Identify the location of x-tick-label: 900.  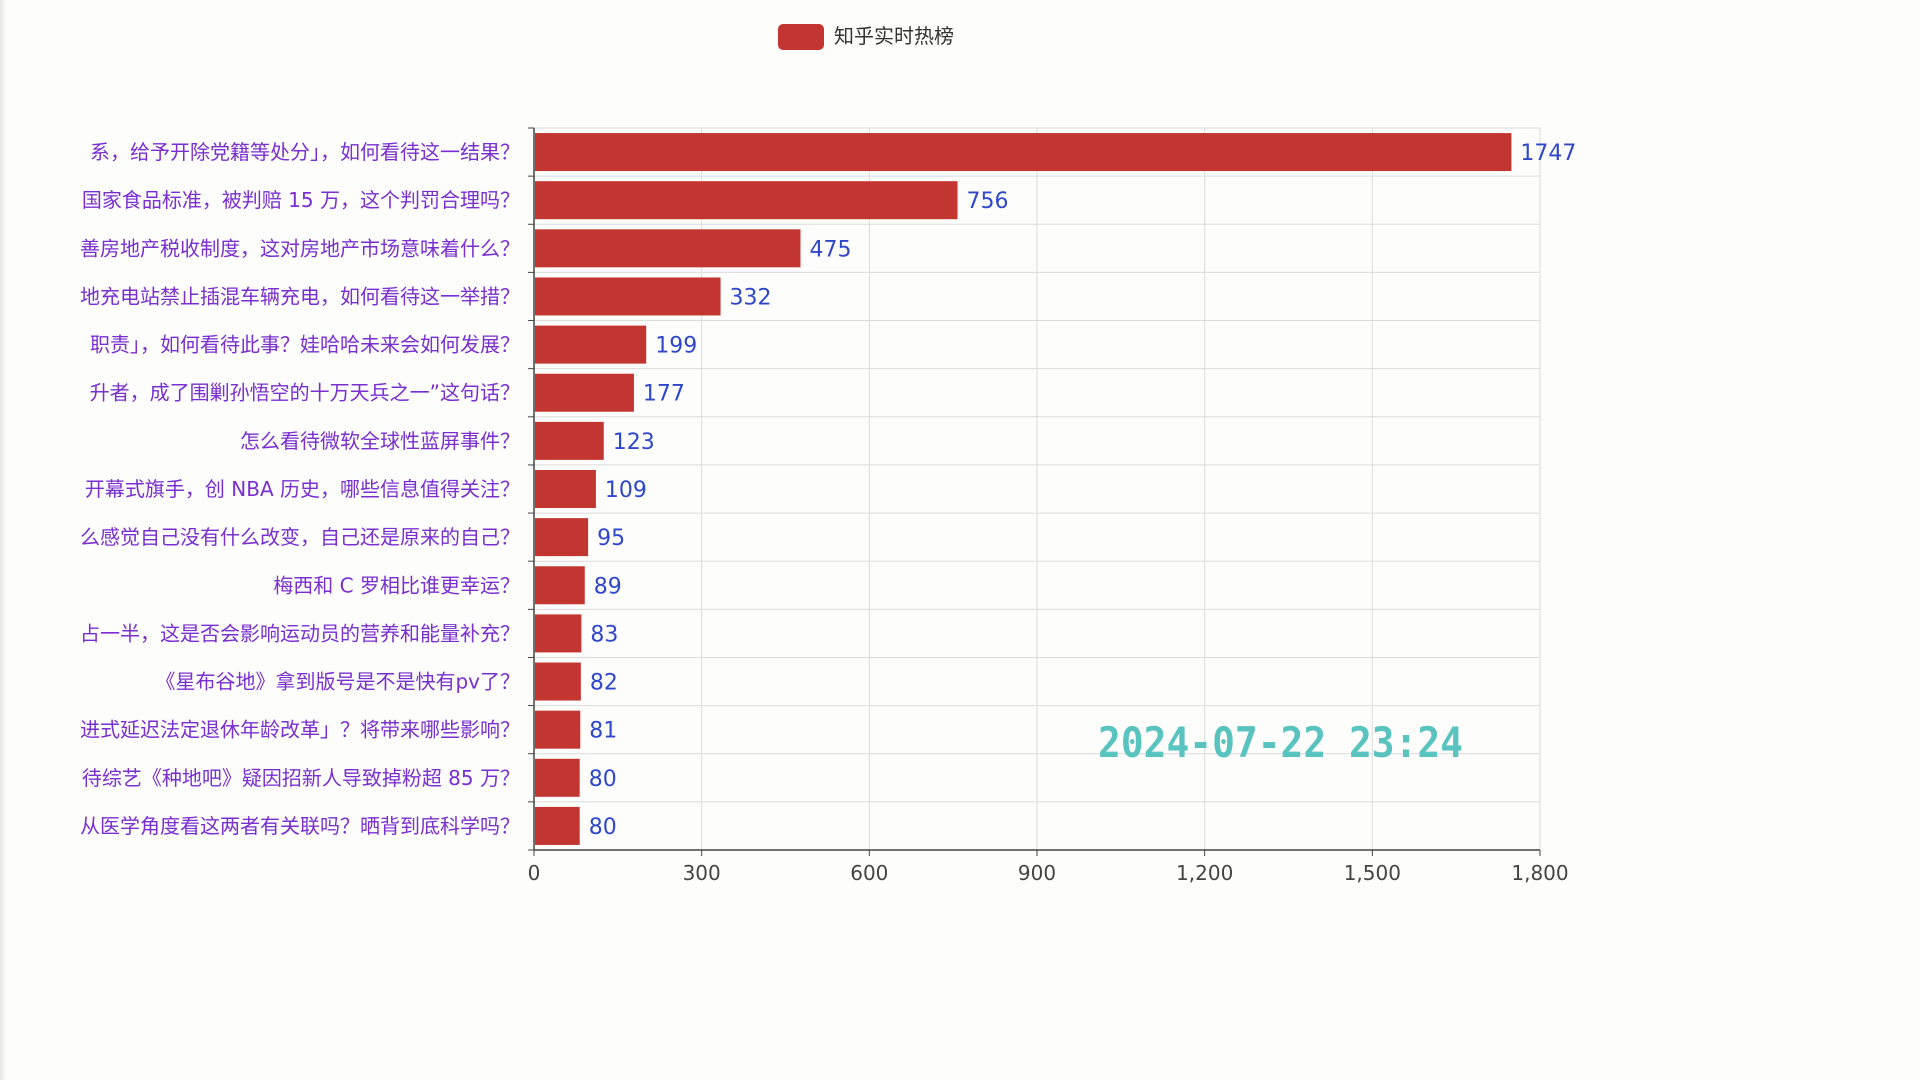
(1037, 873).